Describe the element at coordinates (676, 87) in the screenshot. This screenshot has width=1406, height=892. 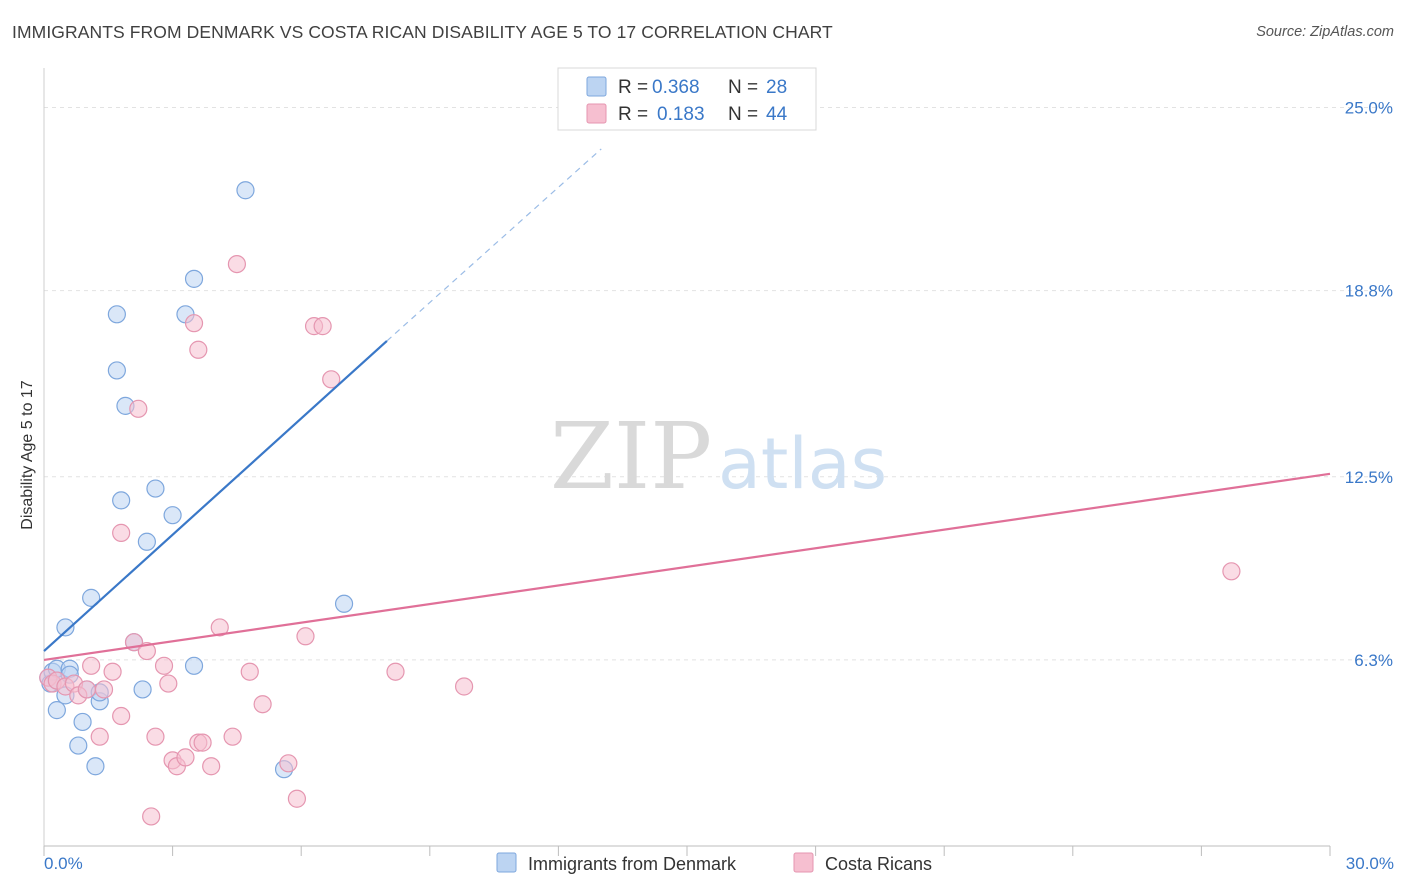
I see `stats-r-value-1: 0.368` at that location.